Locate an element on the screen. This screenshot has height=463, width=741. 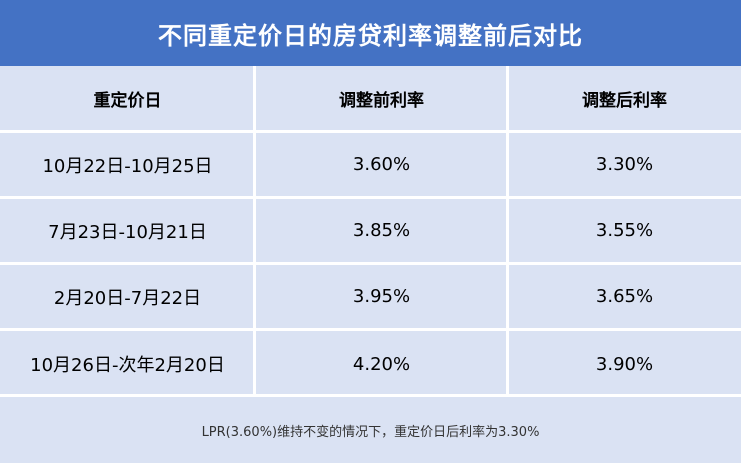
rate-before-cell: 3.85% is located at coordinates (381, 230).